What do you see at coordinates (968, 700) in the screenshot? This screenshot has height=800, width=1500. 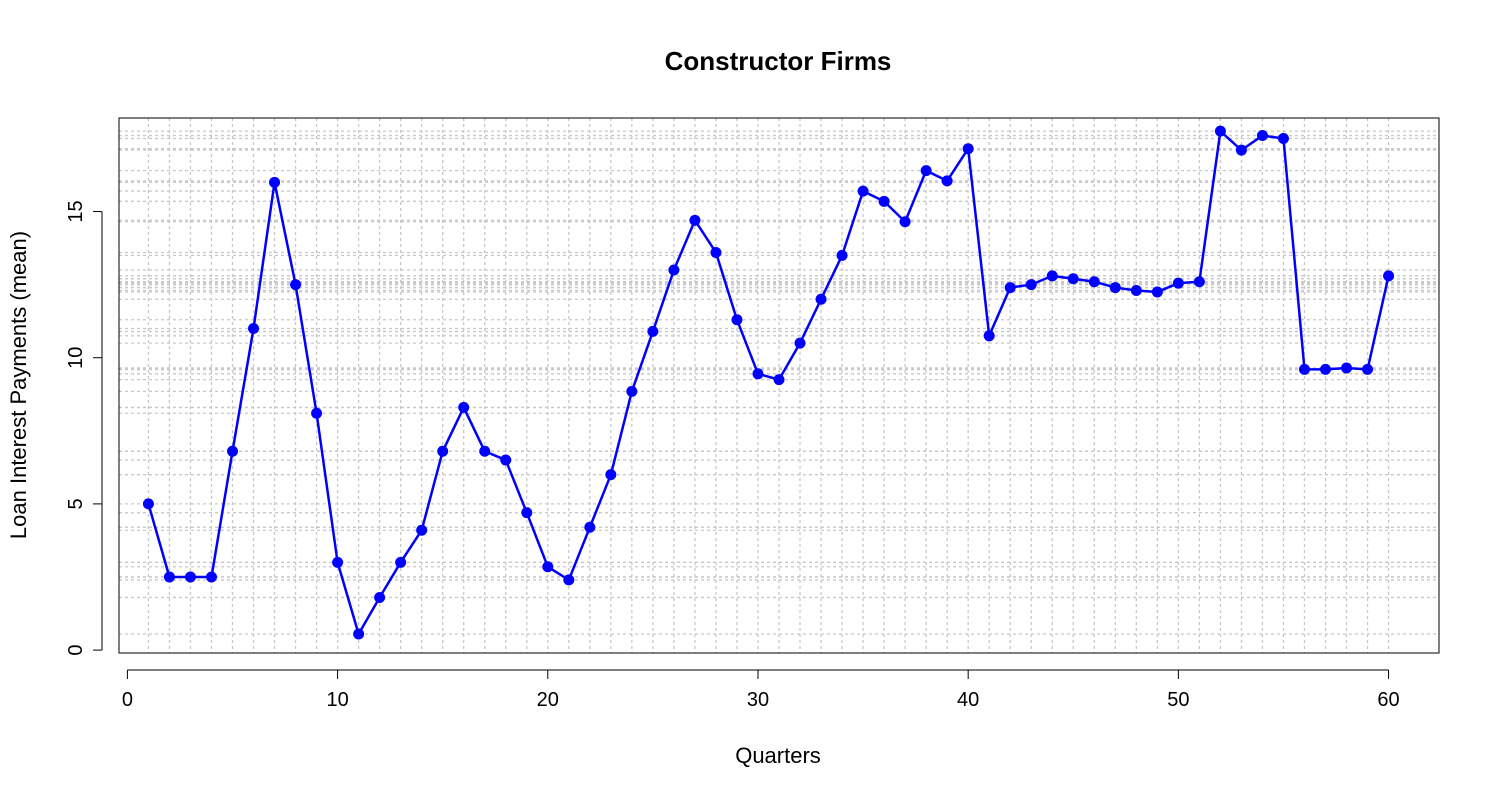 I see `x-tick-label: 40` at bounding box center [968, 700].